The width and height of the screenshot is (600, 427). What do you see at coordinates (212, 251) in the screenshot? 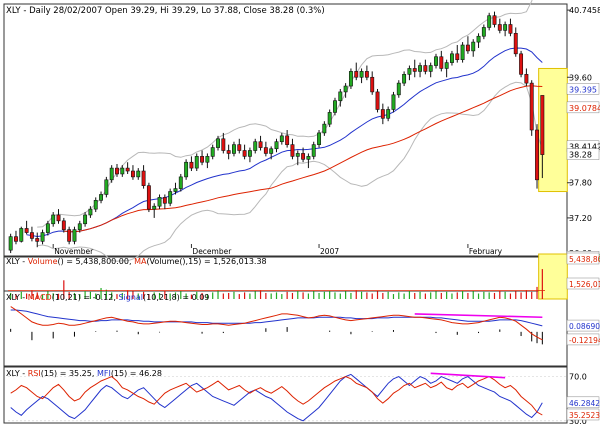
I see `x-axis-label: December` at bounding box center [212, 251].